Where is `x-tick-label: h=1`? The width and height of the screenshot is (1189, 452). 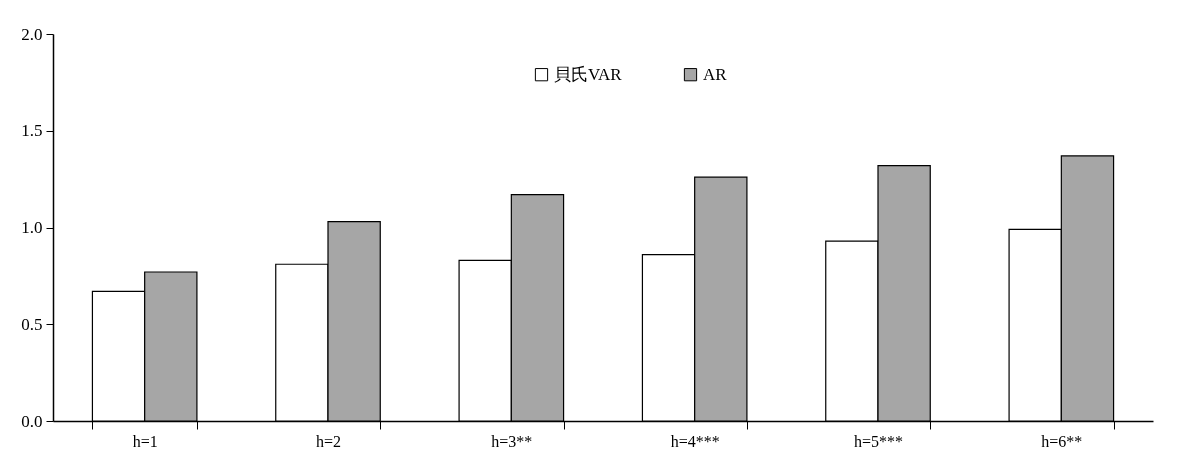 x-tick-label: h=1 is located at coordinates (145, 441).